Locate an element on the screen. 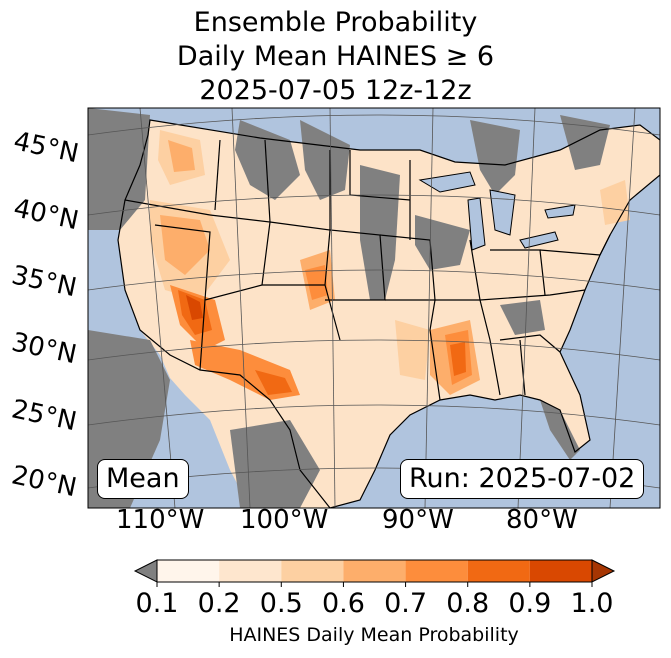 The width and height of the screenshot is (671, 658). lon-label-100w: 100°W is located at coordinates (284, 520).